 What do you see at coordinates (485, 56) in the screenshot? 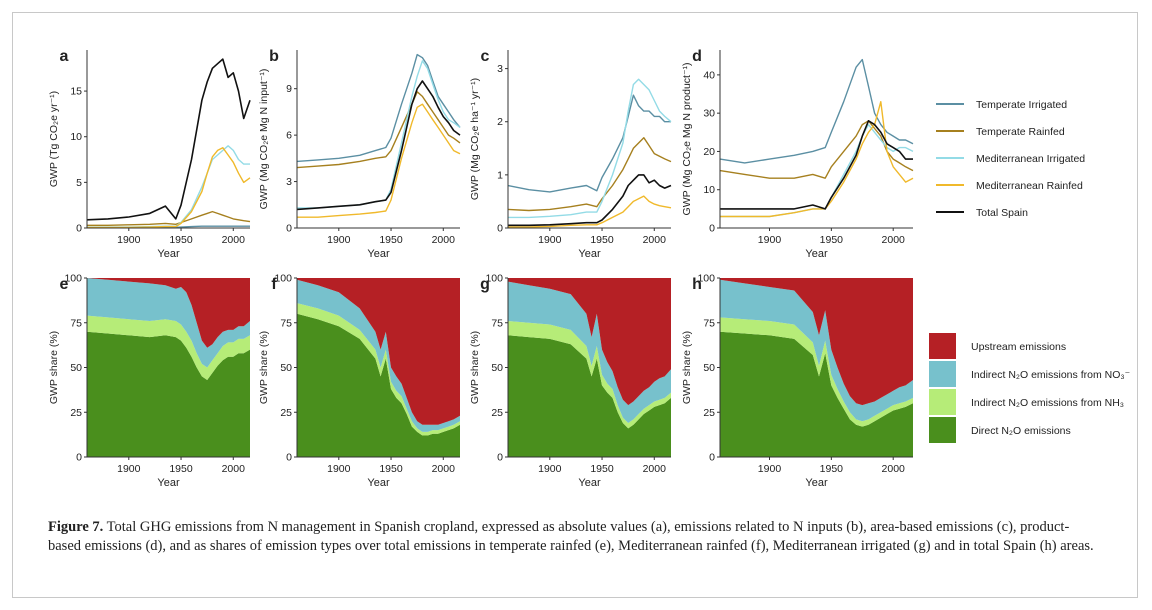
I see `panel-letter-c: c` at bounding box center [485, 56].